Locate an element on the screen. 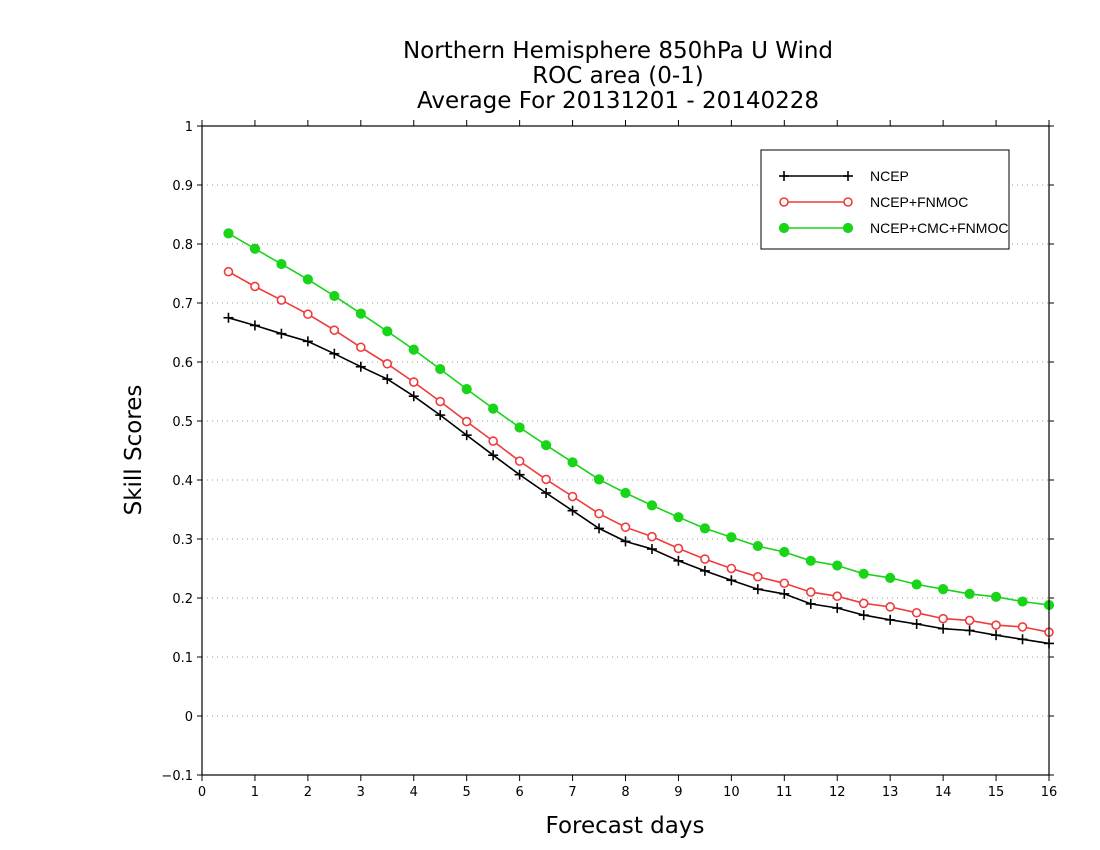 The height and width of the screenshot is (850, 1100). x-tick-label: 9 is located at coordinates (678, 792).